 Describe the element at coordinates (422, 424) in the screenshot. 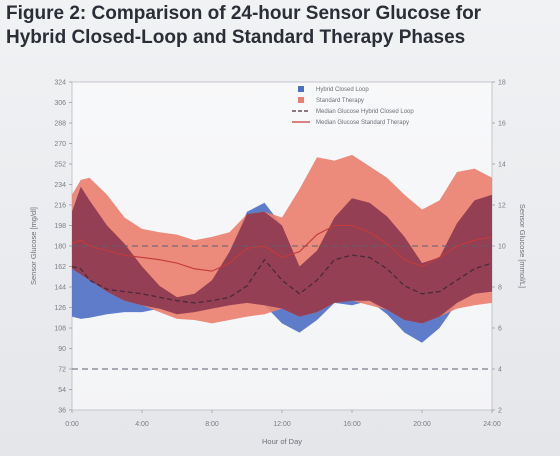

I see `x-tick-label: 20:00` at that location.